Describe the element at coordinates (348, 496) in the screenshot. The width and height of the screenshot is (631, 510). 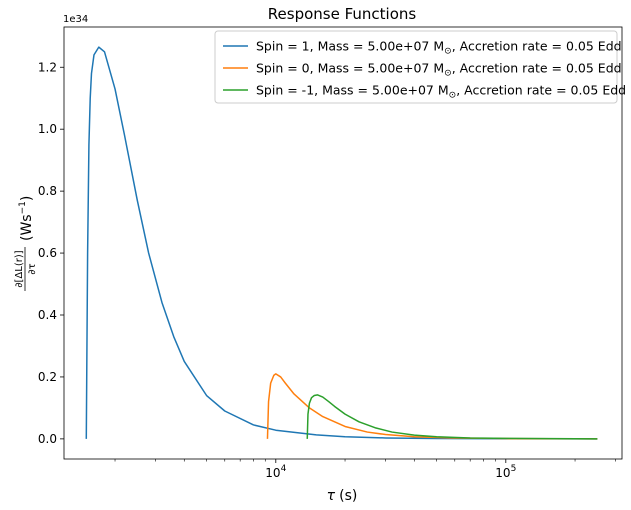
I see `x-axis-unit: (s)` at that location.